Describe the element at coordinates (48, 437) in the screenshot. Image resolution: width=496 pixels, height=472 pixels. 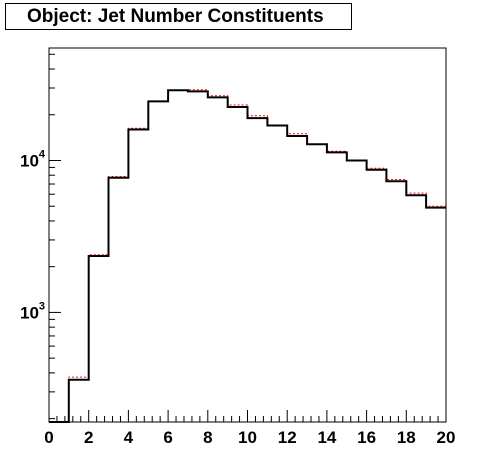
I see `x-tick-label: 0` at that location.